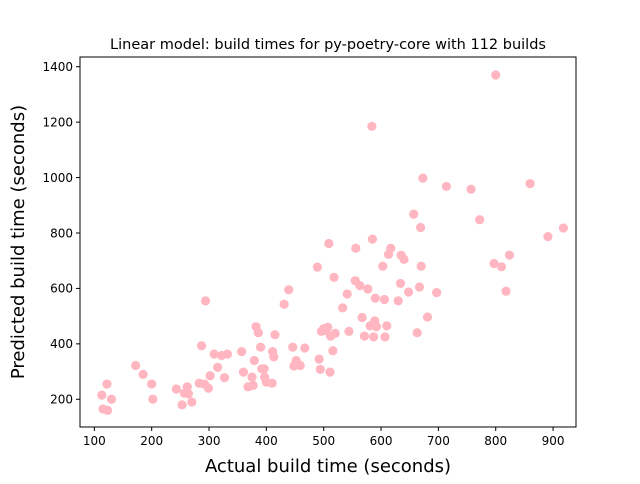 The width and height of the screenshot is (640, 484). What do you see at coordinates (61, 400) in the screenshot?
I see `y-tick-label: 200` at bounding box center [61, 400].